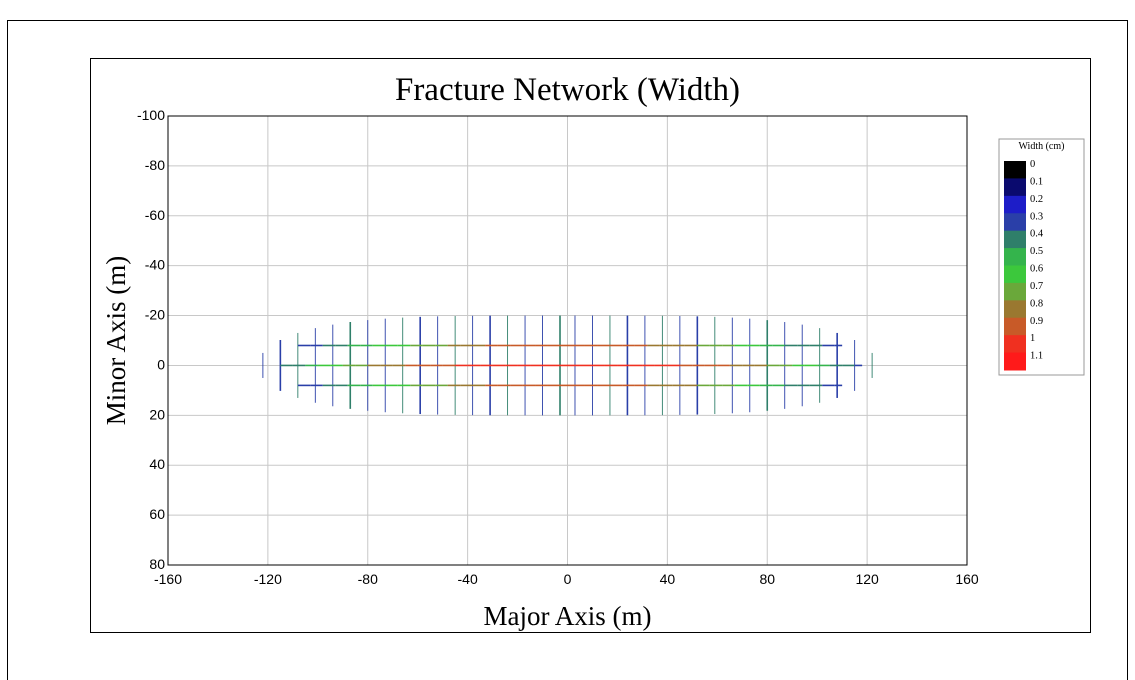  I want to click on x-tick-label: 80, so click(767, 579).